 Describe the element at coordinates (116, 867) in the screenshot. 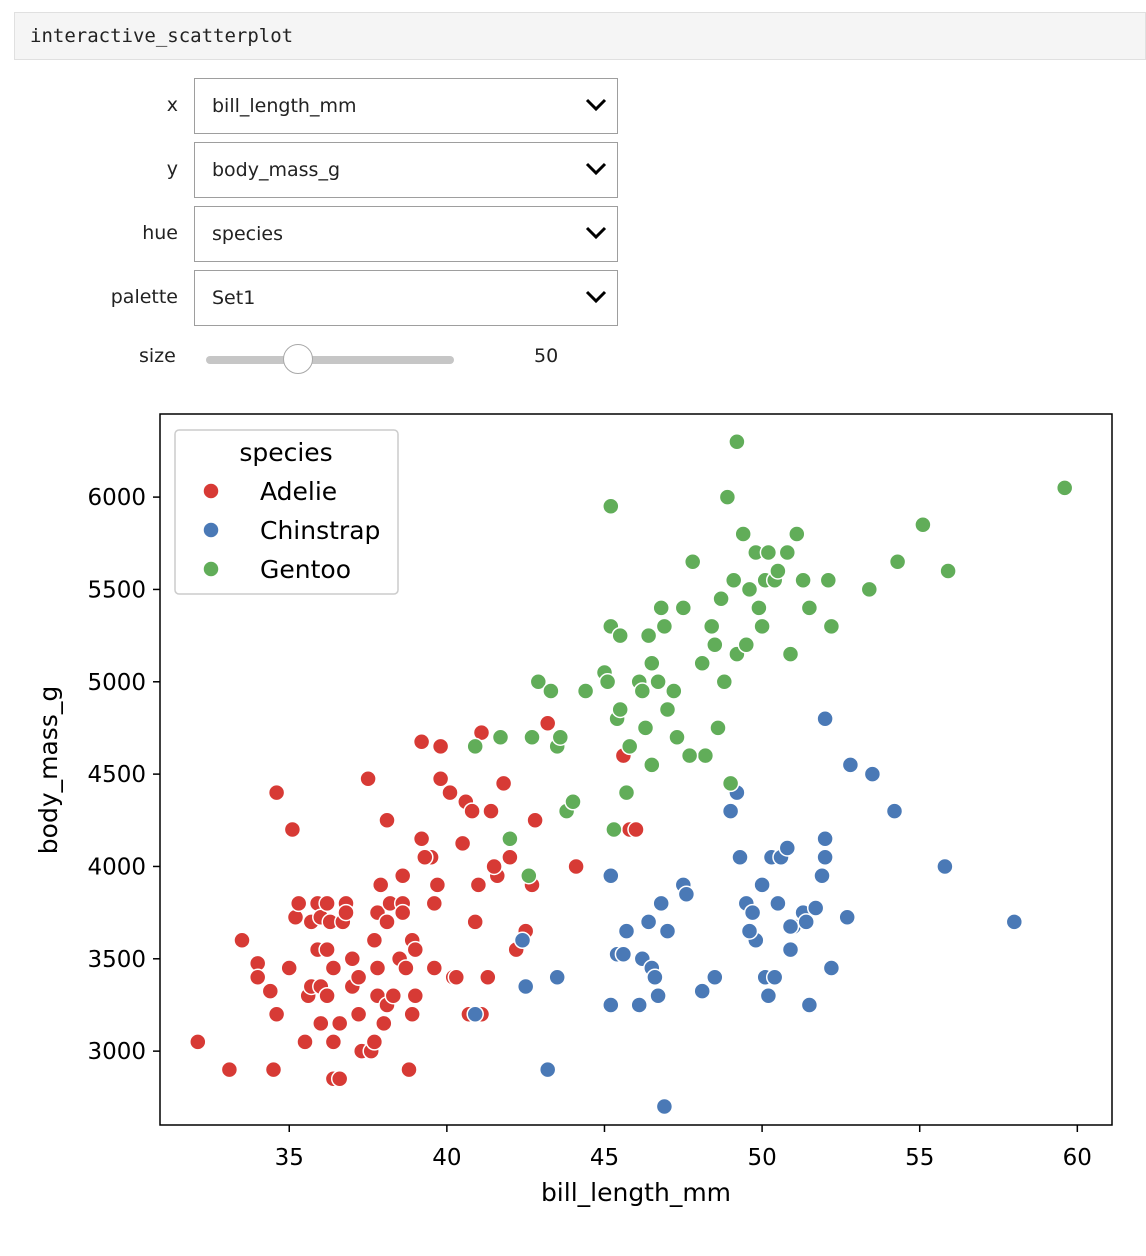

I see `y-tick-label-4000: 4000` at that location.